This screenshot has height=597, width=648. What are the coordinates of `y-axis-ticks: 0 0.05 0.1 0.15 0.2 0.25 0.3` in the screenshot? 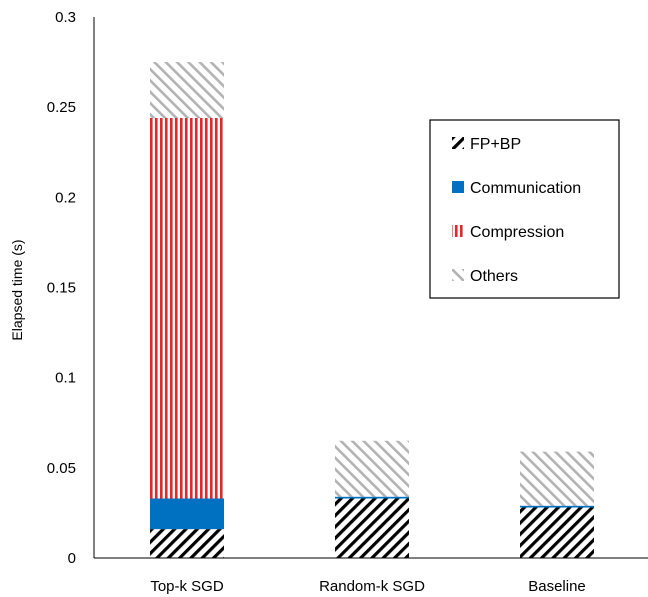 It's located at (61, 288).